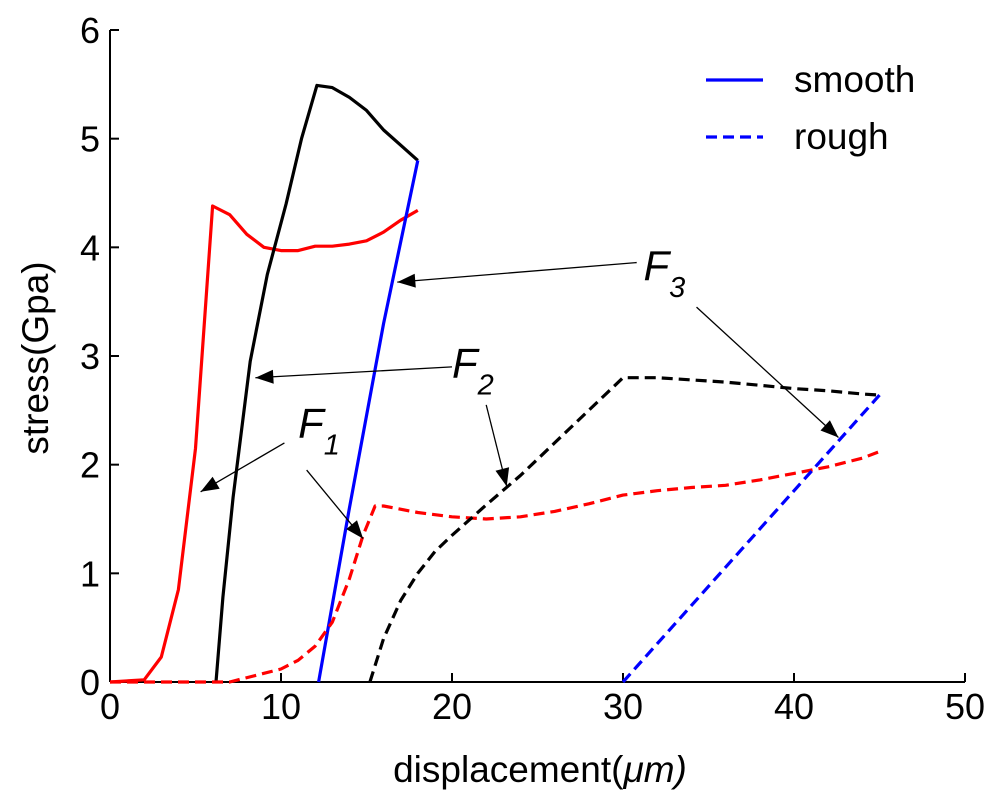 The height and width of the screenshot is (798, 998). Describe the element at coordinates (90, 682) in the screenshot. I see `y-tick-label: 0` at that location.